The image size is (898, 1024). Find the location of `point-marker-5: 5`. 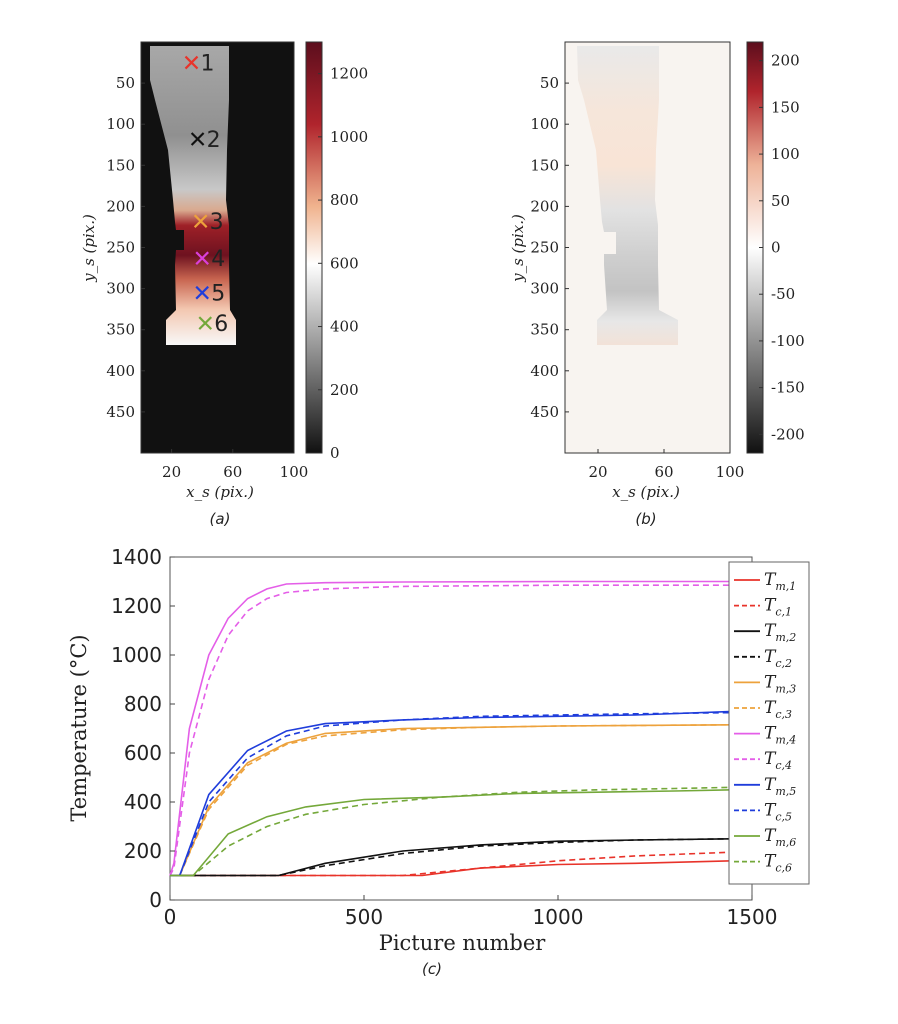

point-marker-5: 5 is located at coordinates (210, 294).